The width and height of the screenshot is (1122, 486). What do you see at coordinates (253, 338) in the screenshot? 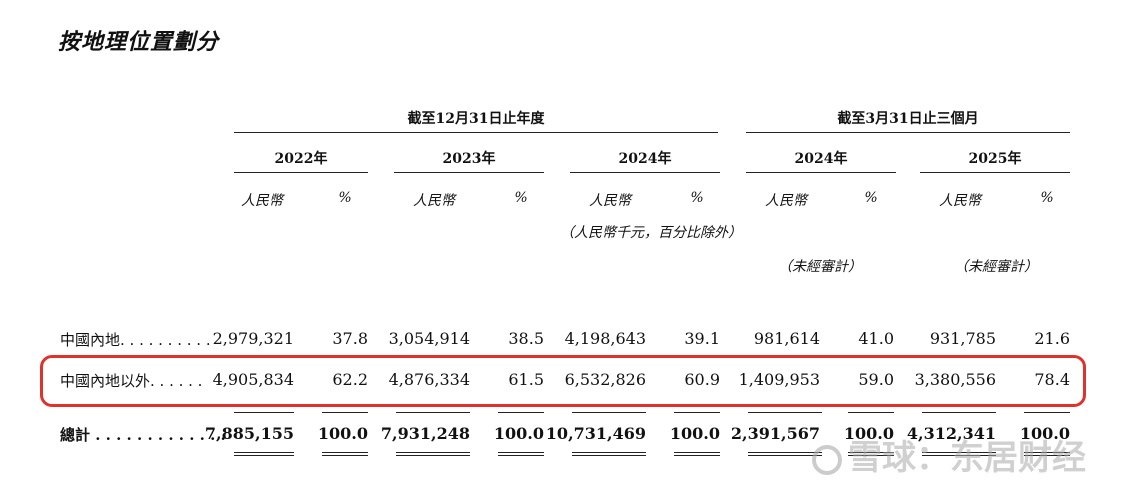
I see `table-cell: 2,979,321` at bounding box center [253, 338].